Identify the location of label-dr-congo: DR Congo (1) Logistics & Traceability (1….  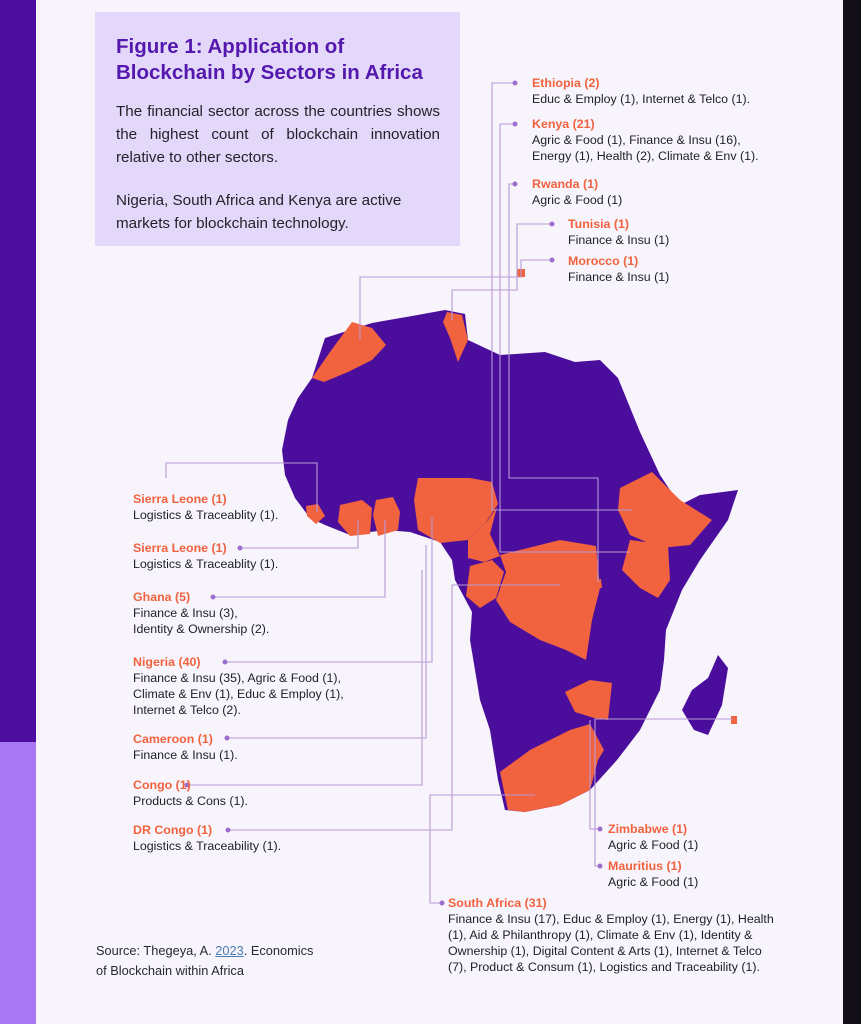
(207, 838).